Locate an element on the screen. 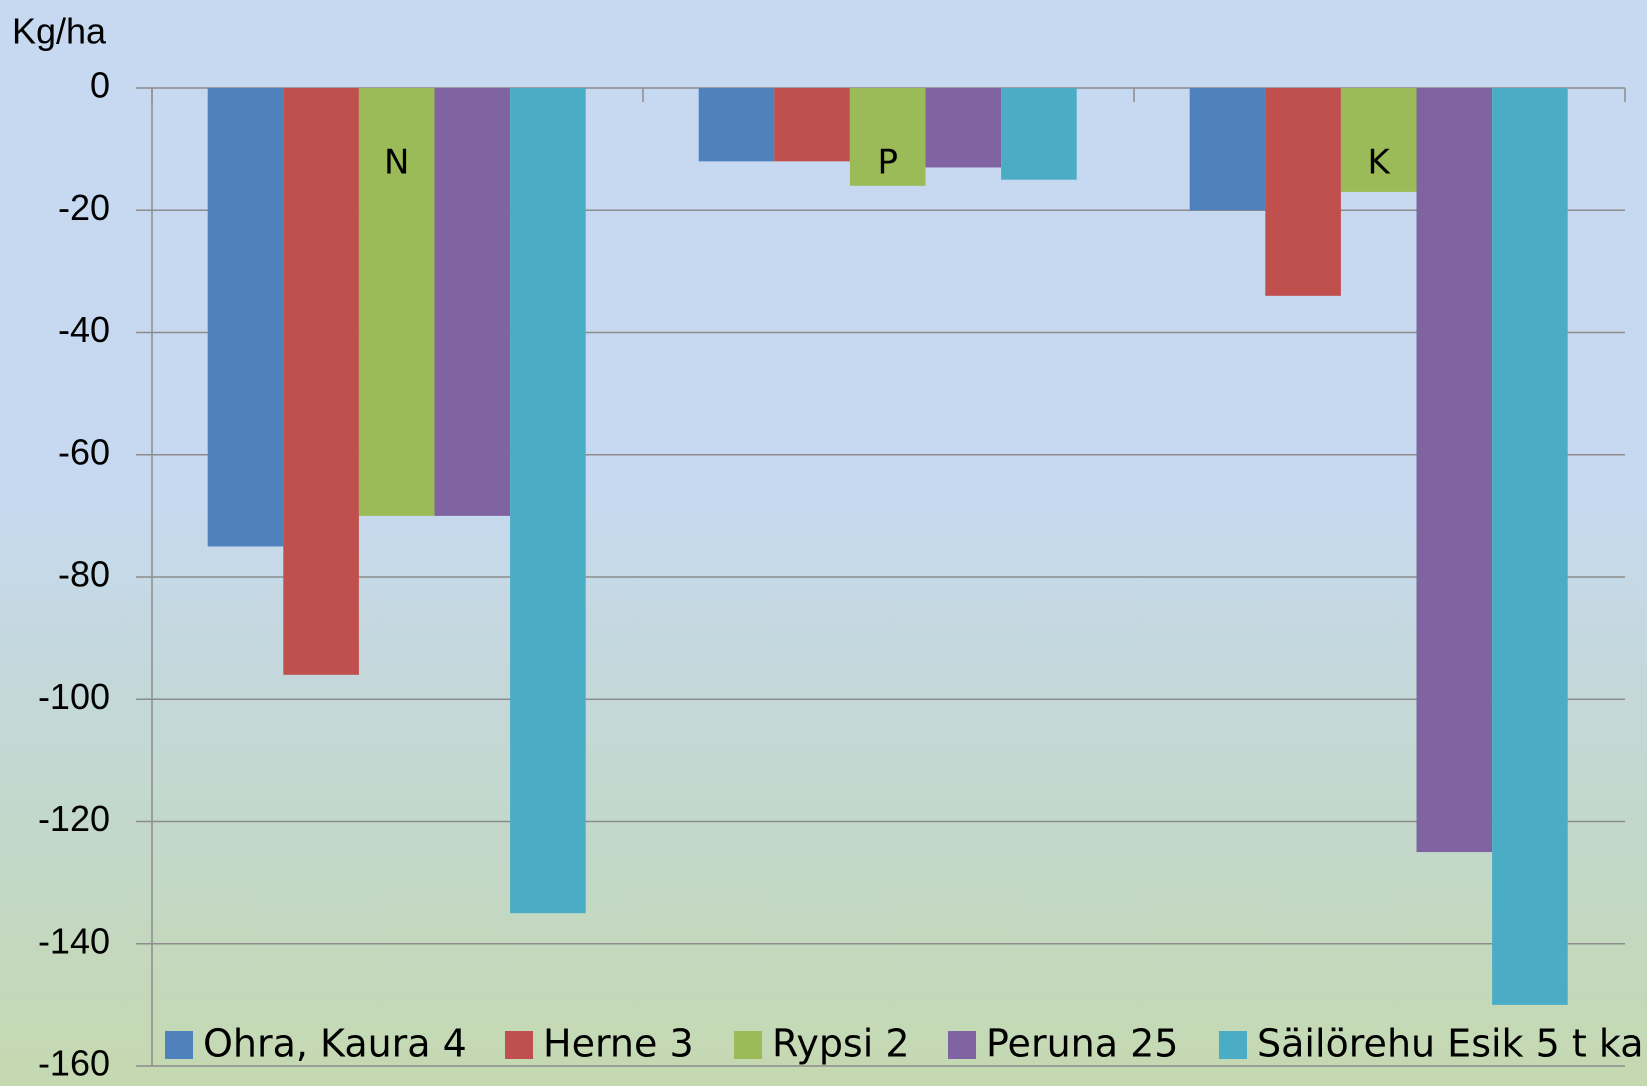 The width and height of the screenshot is (1647, 1086). legend-label: Peruna 25 is located at coordinates (1082, 1044).